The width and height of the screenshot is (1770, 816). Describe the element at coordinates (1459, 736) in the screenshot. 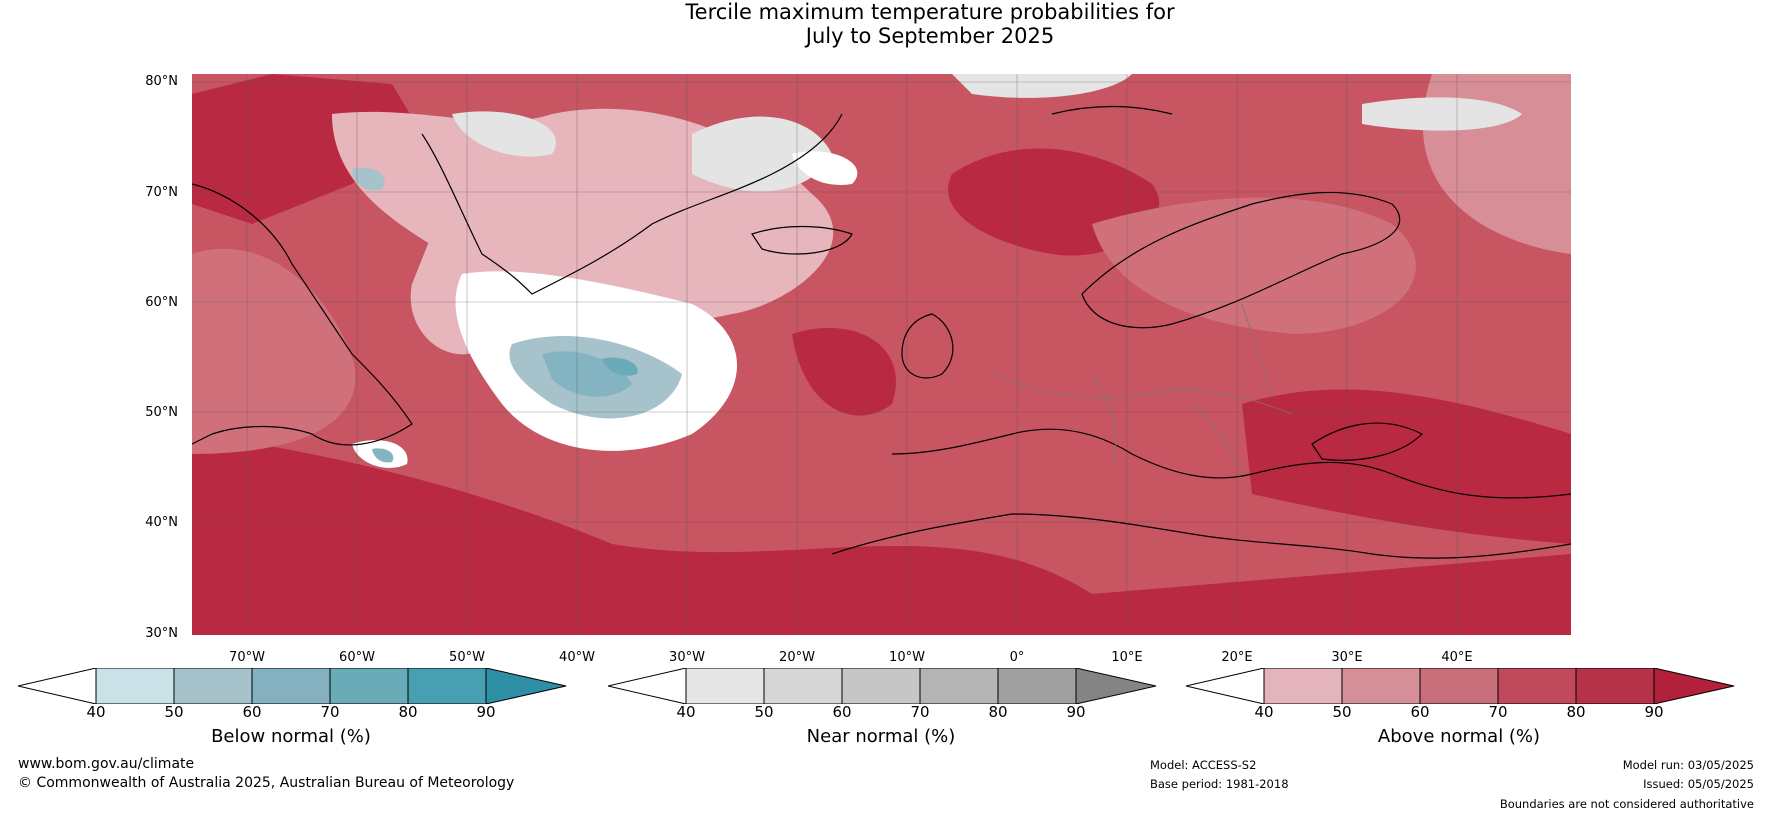

I see `colorbar-above-title: Above normal (%)` at that location.